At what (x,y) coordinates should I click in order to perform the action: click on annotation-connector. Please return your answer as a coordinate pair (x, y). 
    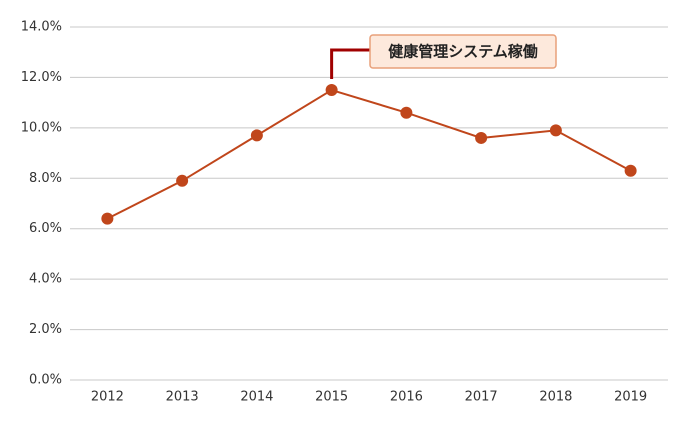
    Looking at the image, I should click on (350, 64).